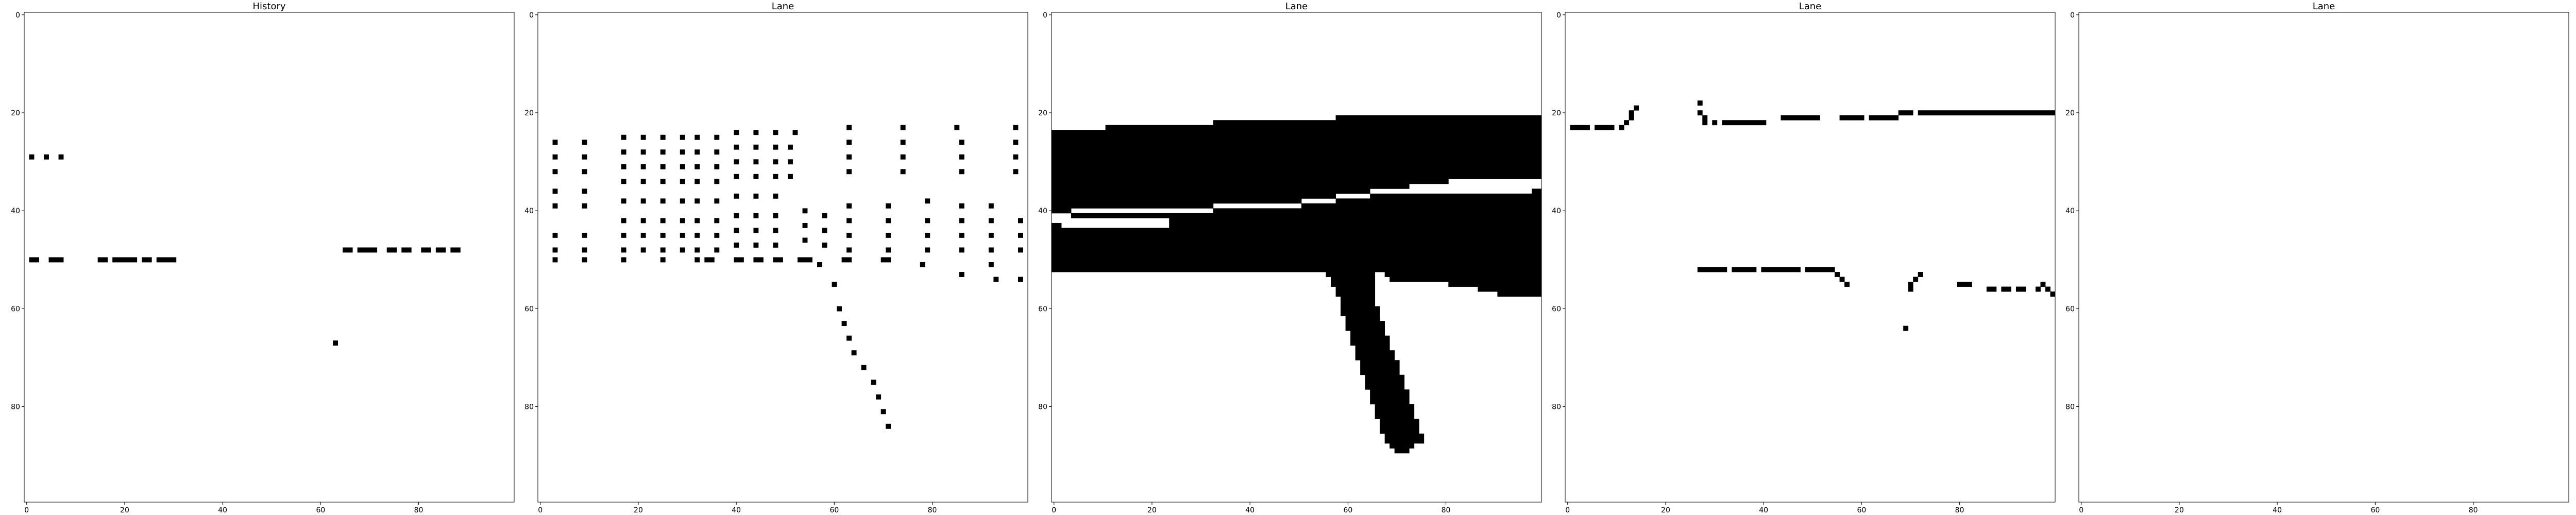 Image resolution: width=2576 pixels, height=515 pixels. What do you see at coordinates (783, 6) in the screenshot?
I see `panel-title: Lane` at bounding box center [783, 6].